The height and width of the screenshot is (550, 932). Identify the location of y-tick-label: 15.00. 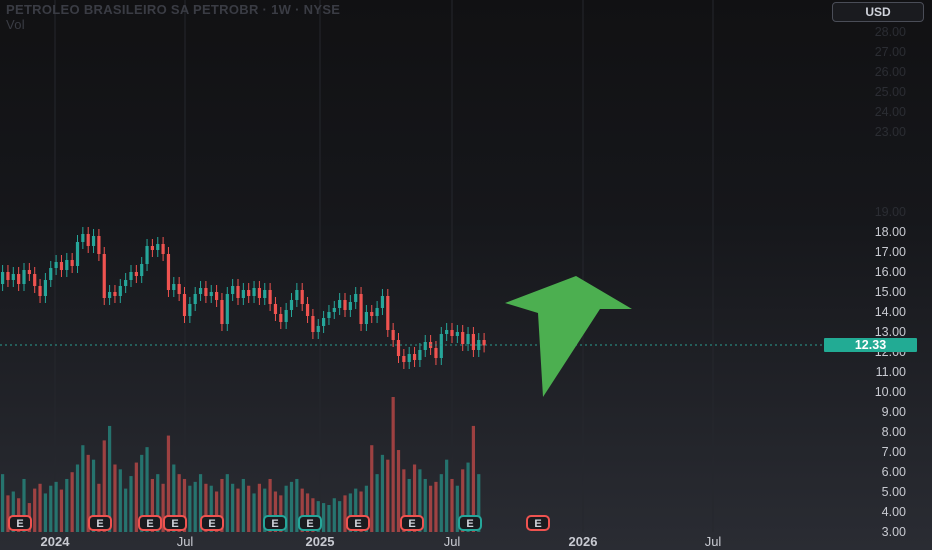
(890, 292).